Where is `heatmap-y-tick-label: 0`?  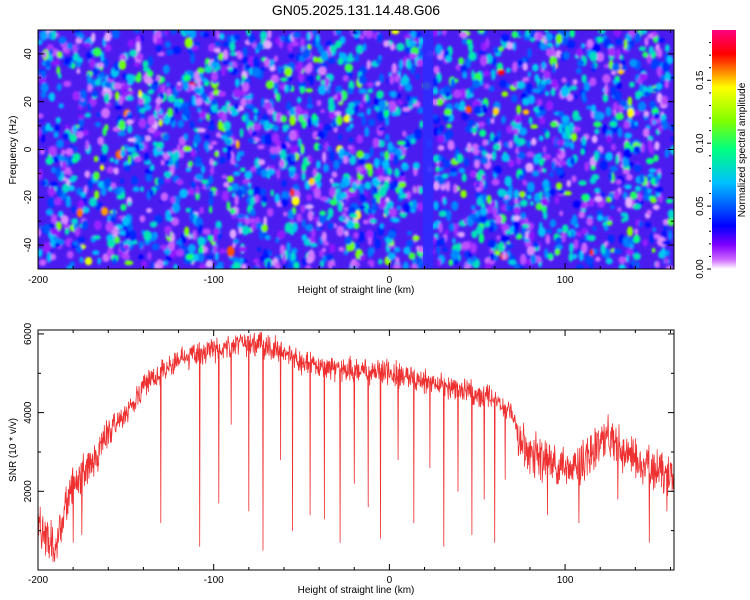 heatmap-y-tick-label: 0 is located at coordinates (28, 149).